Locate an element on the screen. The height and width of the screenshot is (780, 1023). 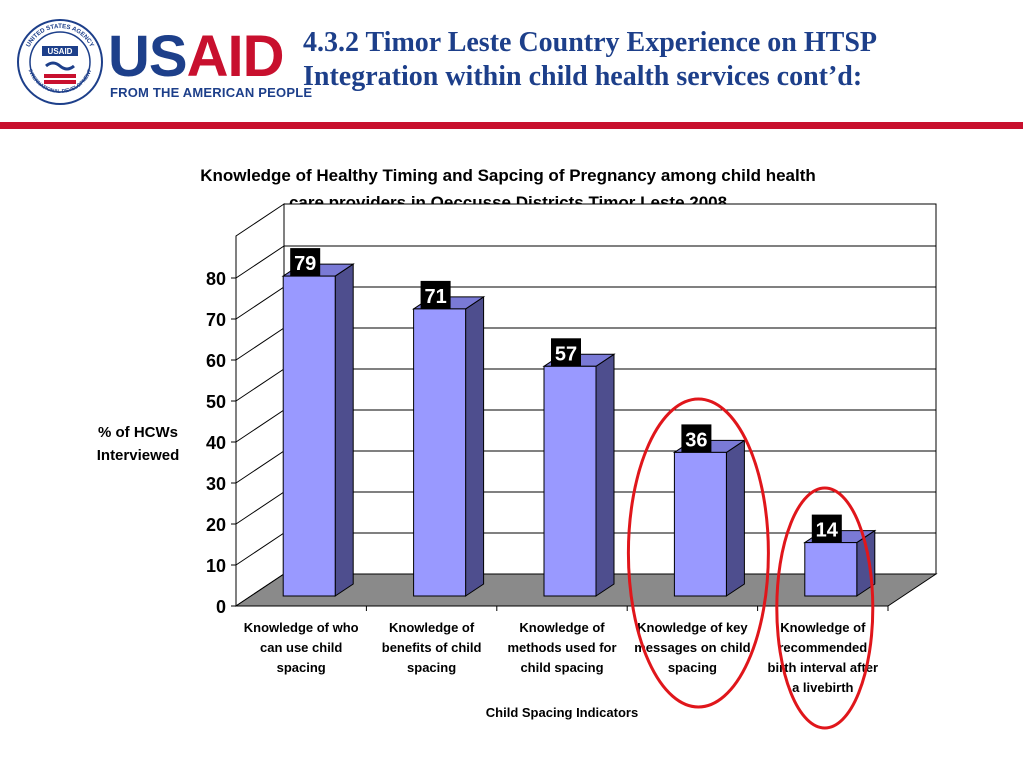
y-tick-label: 80 is located at coordinates (216, 279).